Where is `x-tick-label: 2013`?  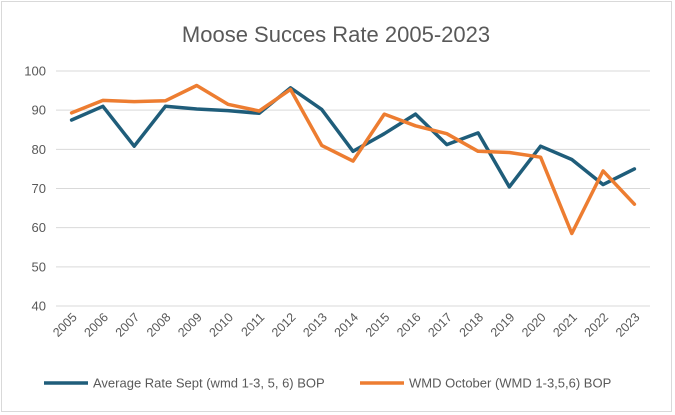 x-tick-label: 2013 is located at coordinates (315, 325).